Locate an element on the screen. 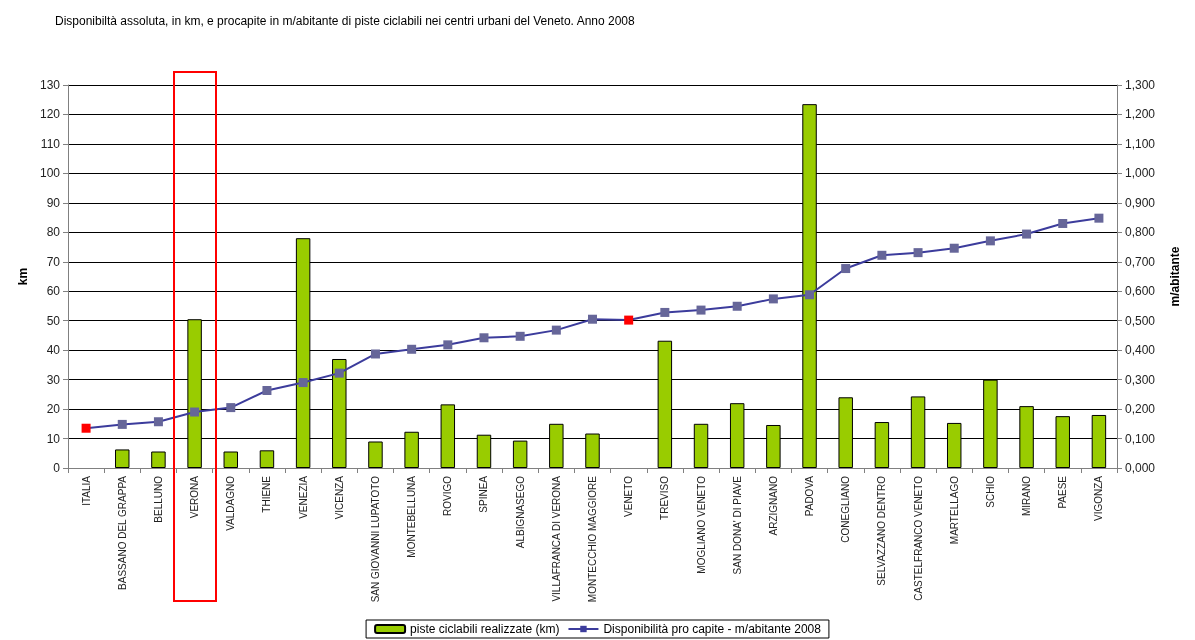  x-tick-label: MONTECCHIO MAGGIORE is located at coordinates (592, 539).